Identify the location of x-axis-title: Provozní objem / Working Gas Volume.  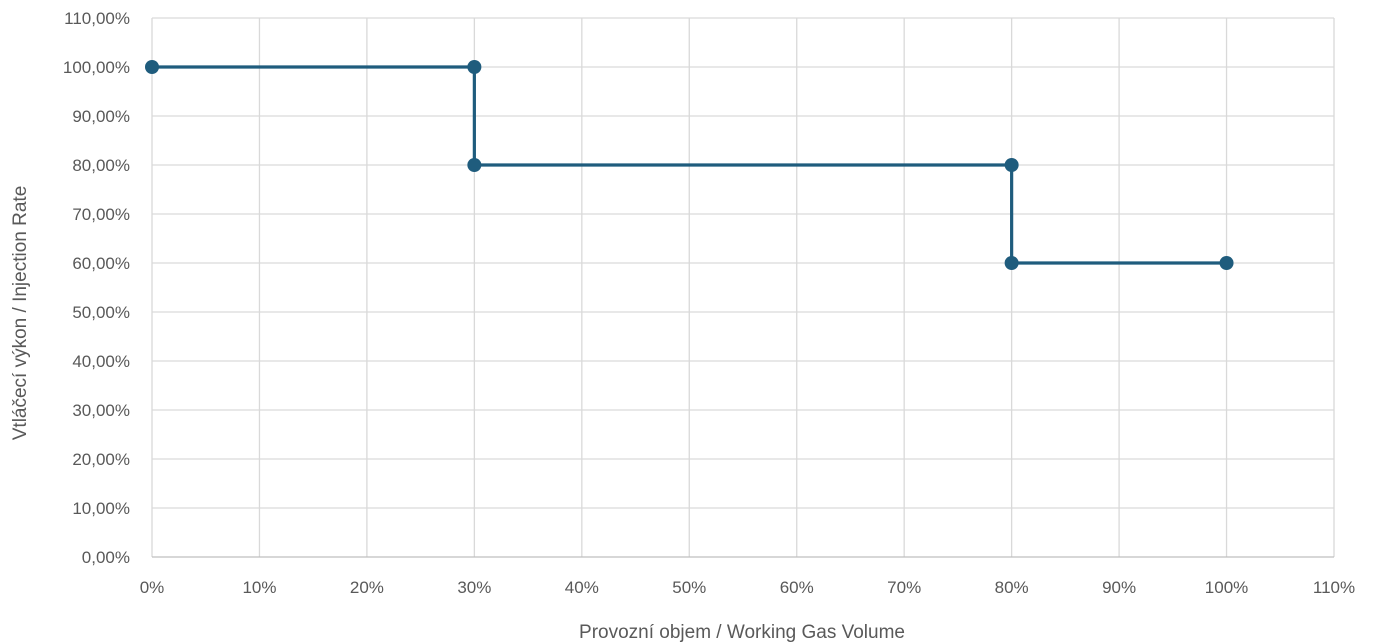
(742, 632).